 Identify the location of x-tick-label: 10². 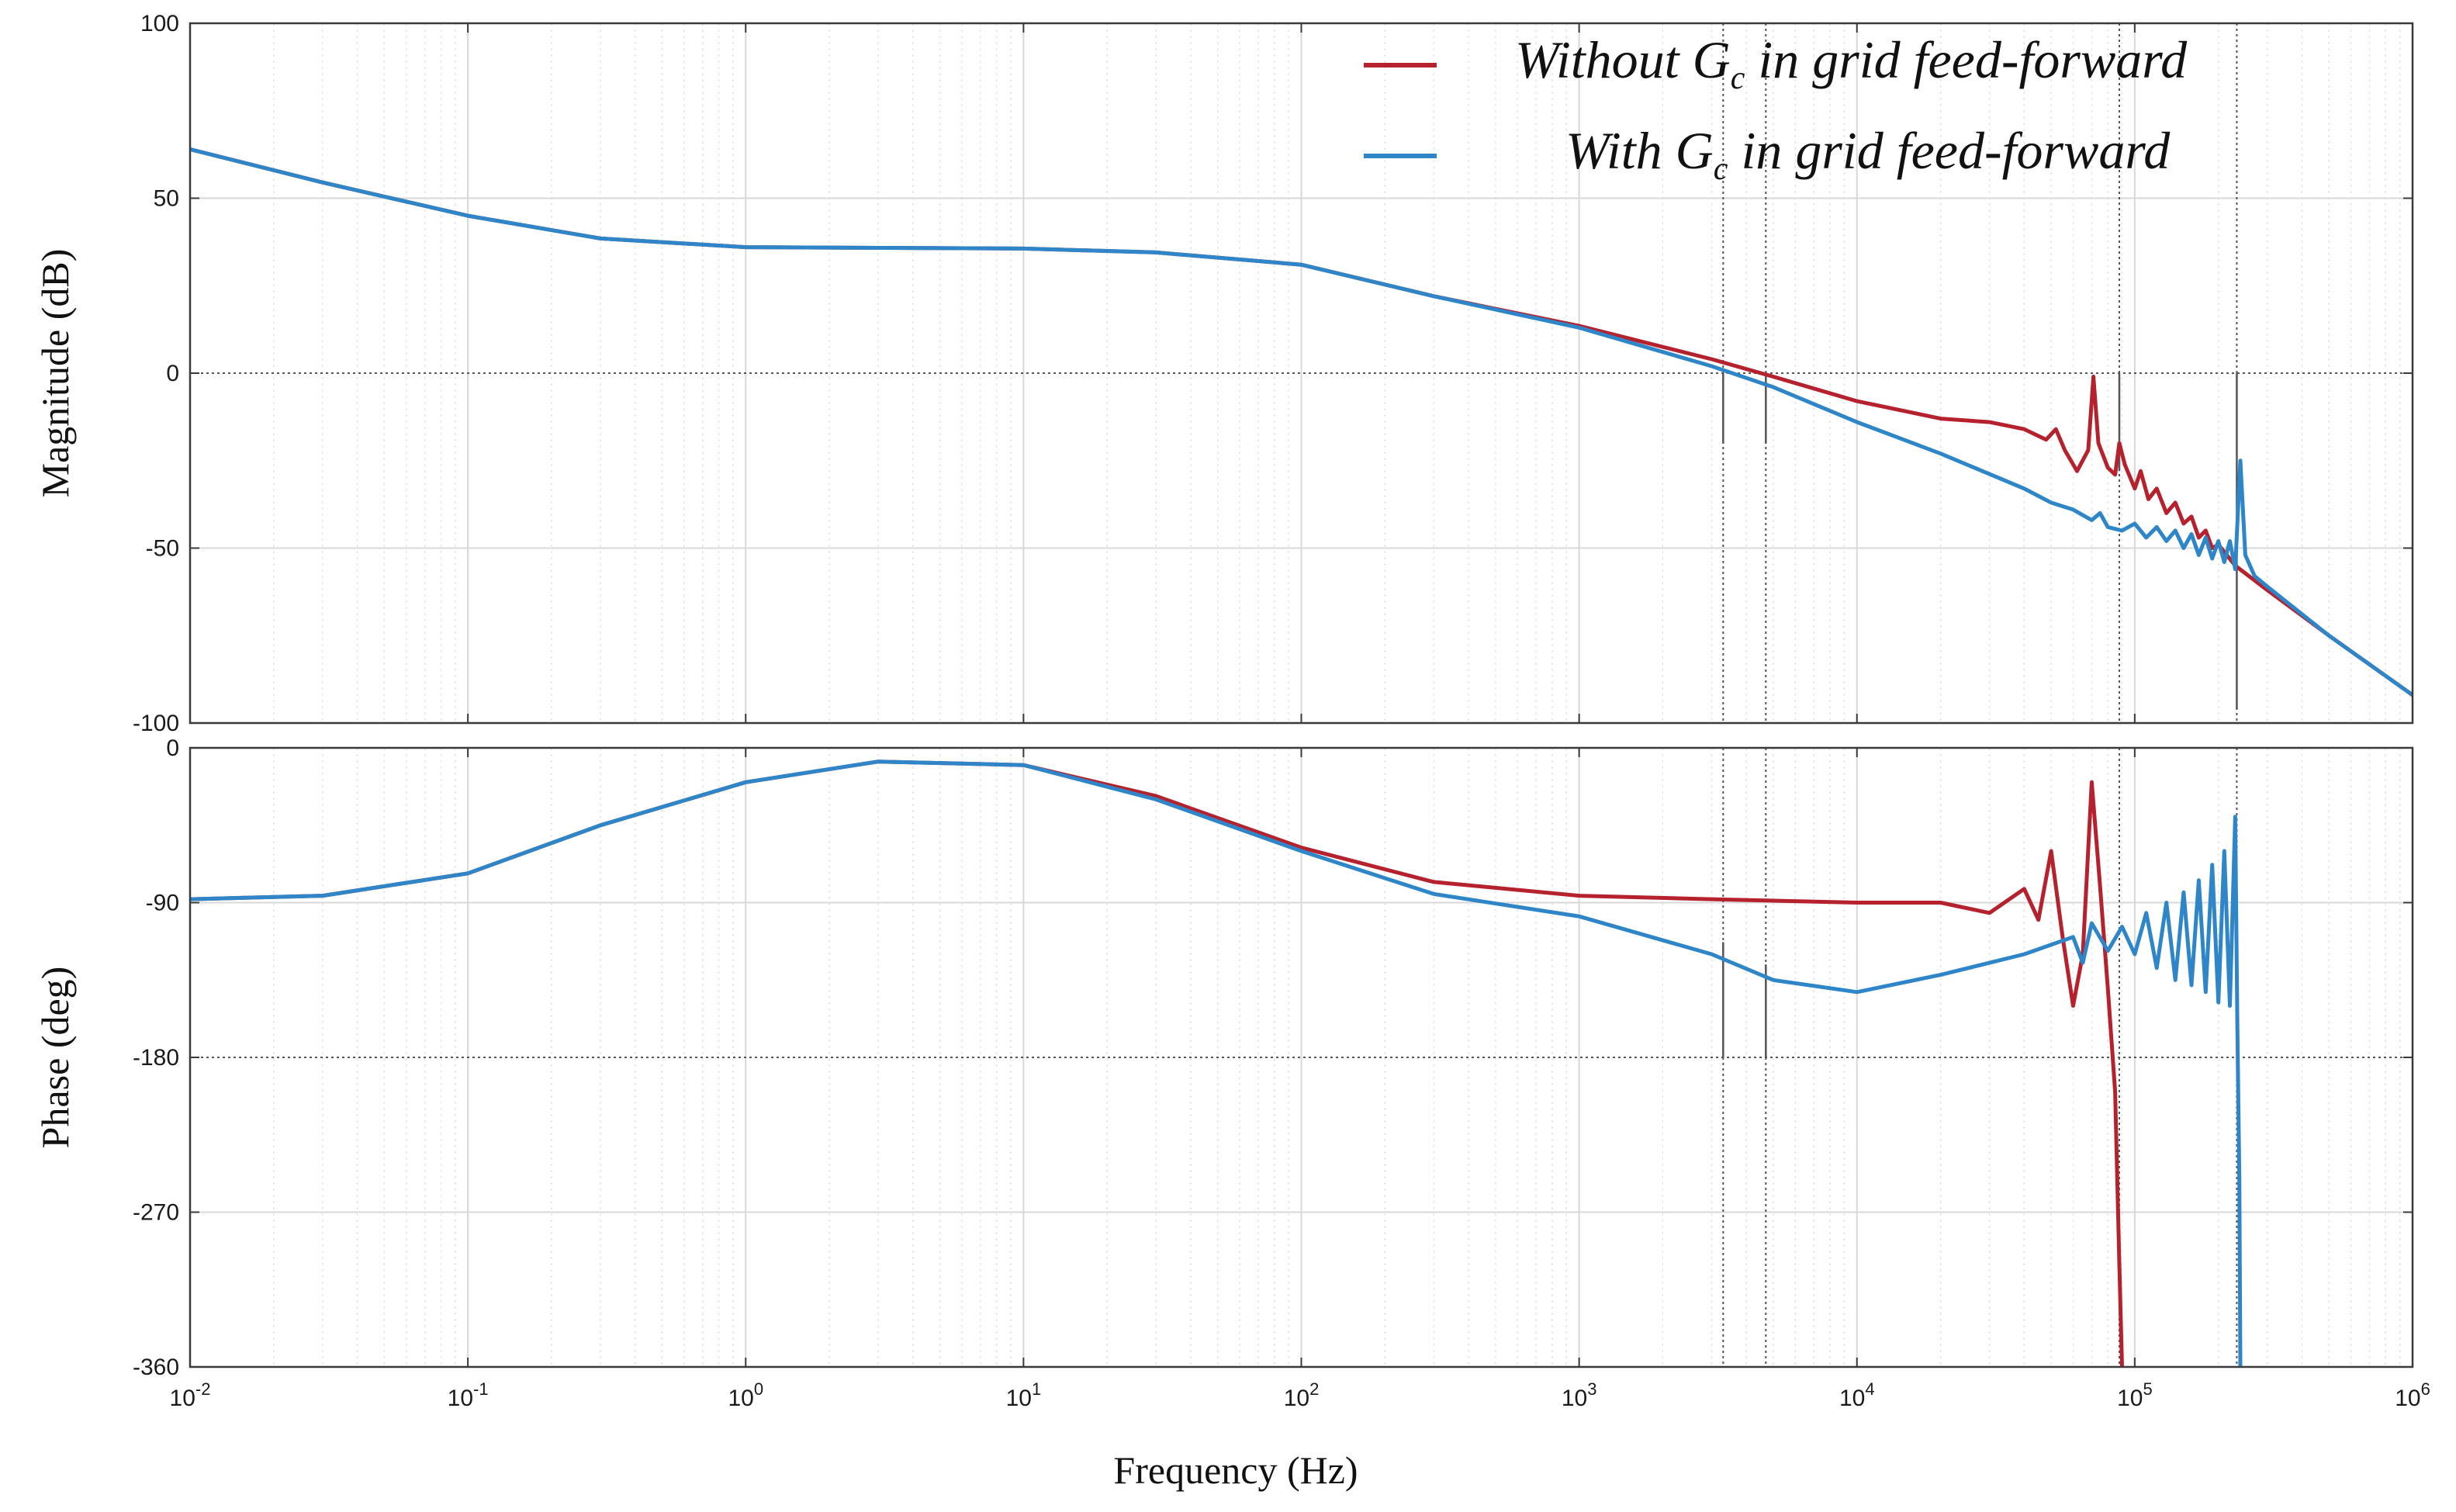
(1302, 1395).